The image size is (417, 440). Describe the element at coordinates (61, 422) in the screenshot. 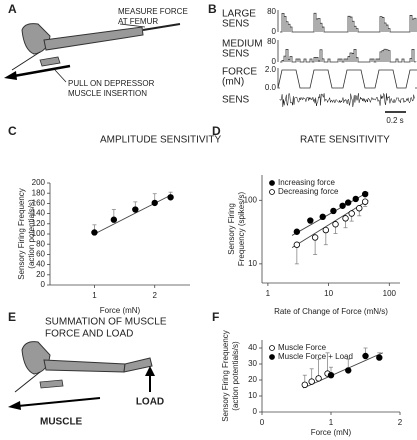

I see `diagram-label: MUSCLE` at that location.